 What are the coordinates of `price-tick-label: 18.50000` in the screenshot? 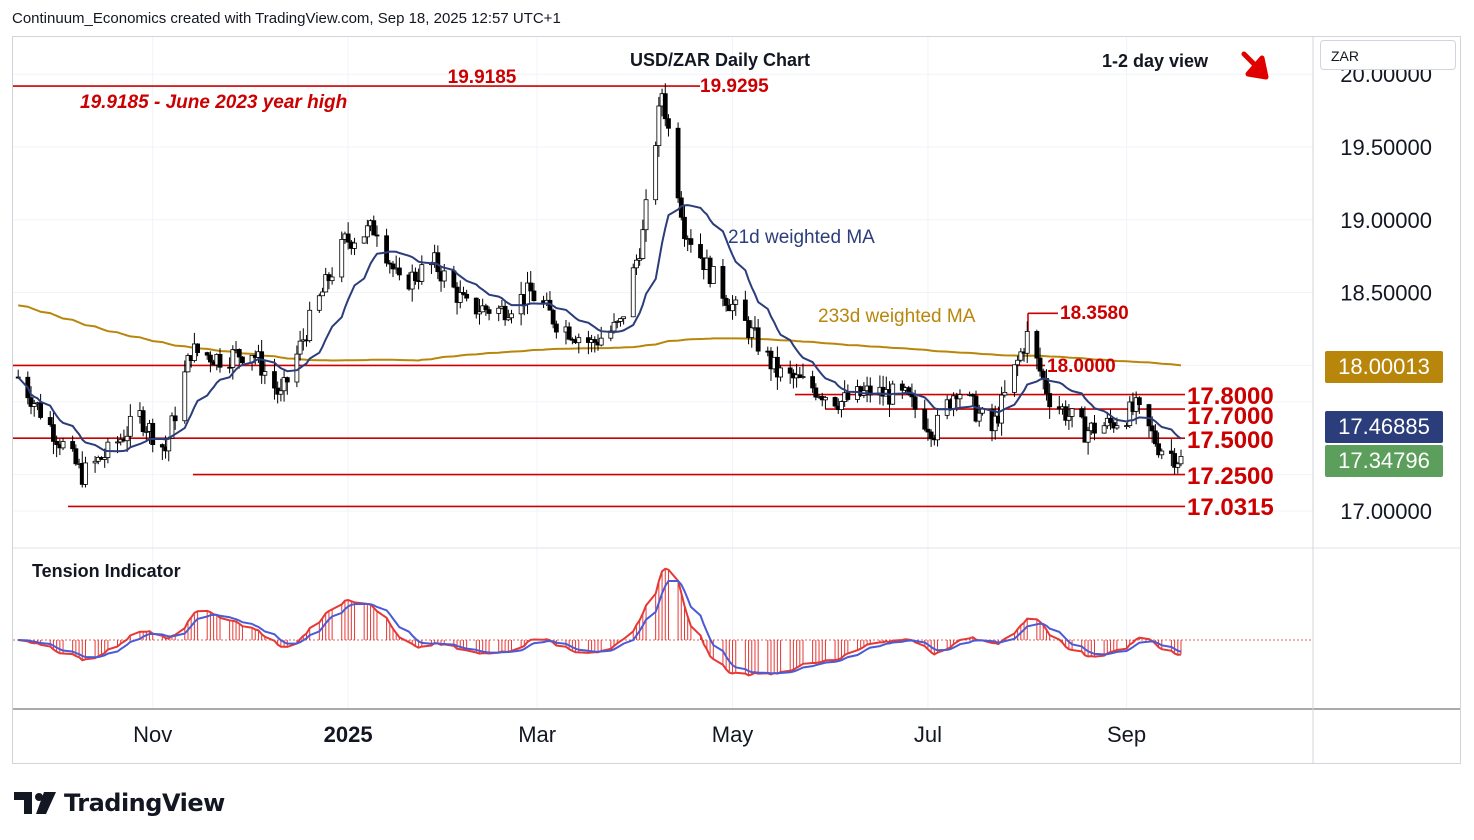 It's located at (1386, 293).